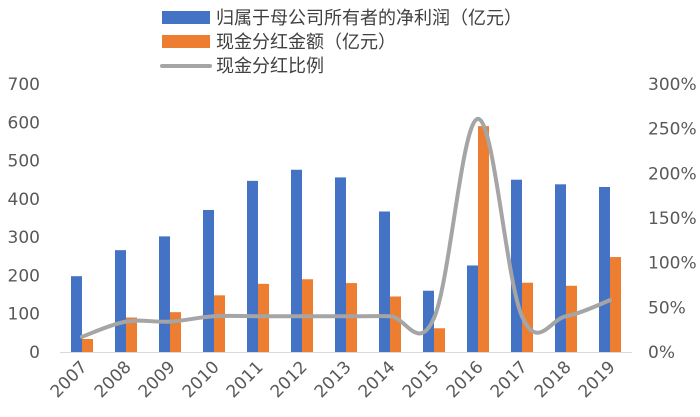 This screenshot has height=417, width=700. I want to click on bar-series-1-2011, so click(252, 266).